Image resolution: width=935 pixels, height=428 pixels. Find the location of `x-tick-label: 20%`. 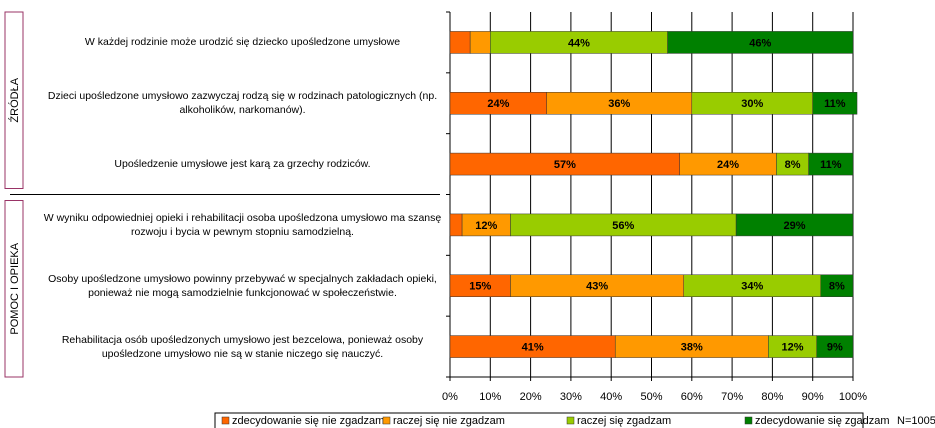

x-tick-label: 20% is located at coordinates (531, 397).